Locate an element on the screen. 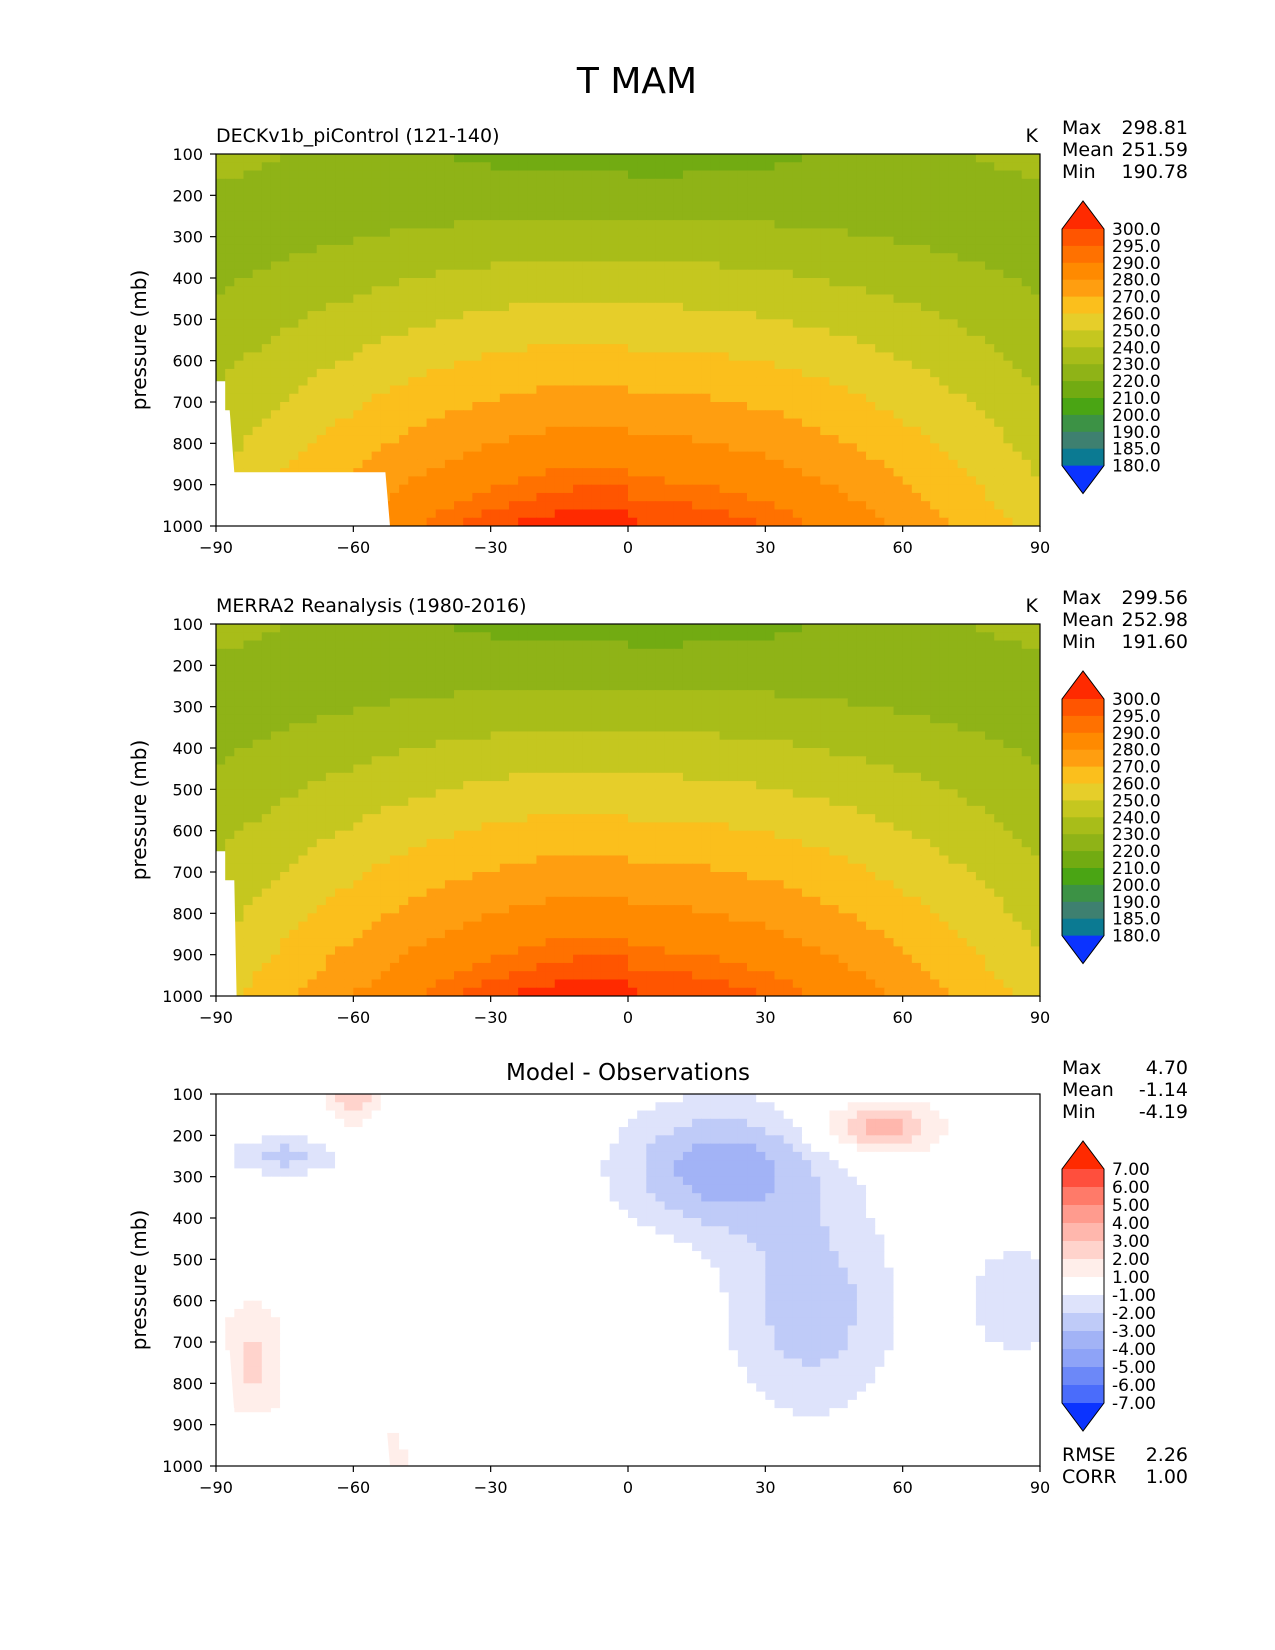 This screenshot has height=1650, width=1275. colorbar-label: 7.00 is located at coordinates (1131, 1170).